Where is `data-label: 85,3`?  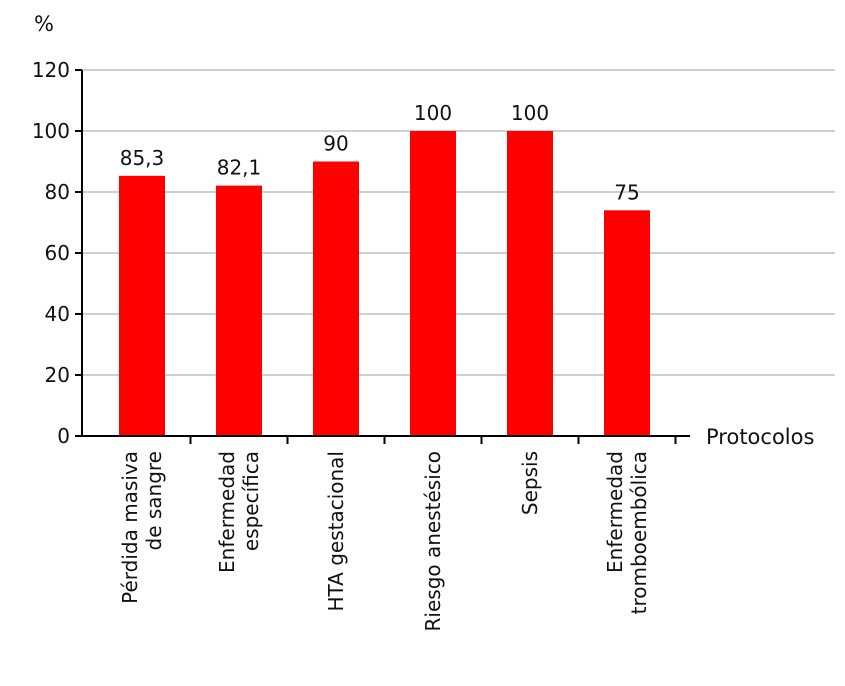 data-label: 85,3 is located at coordinates (142, 158).